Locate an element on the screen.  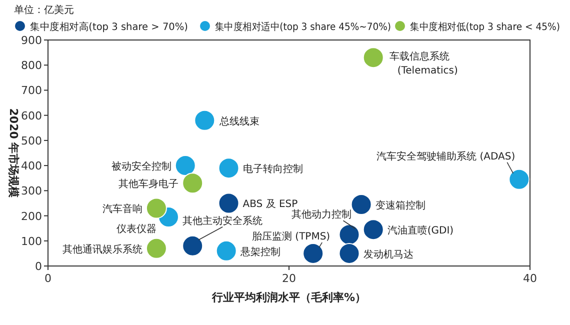
annotation: 胎压监测 (TPMS) is located at coordinates (291, 236).